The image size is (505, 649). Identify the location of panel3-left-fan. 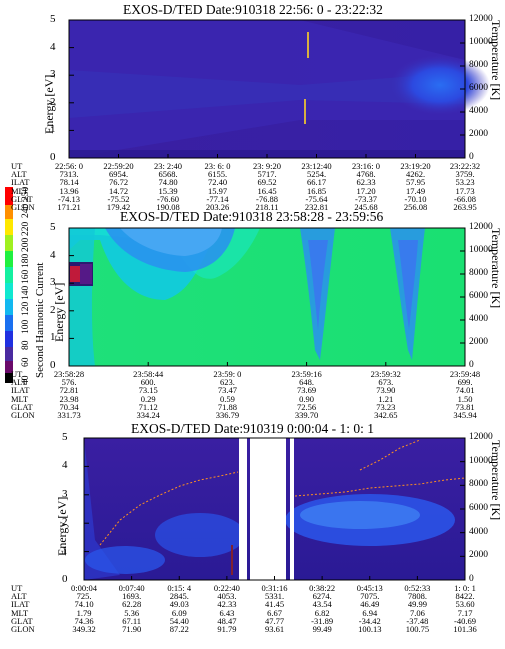
(102, 509).